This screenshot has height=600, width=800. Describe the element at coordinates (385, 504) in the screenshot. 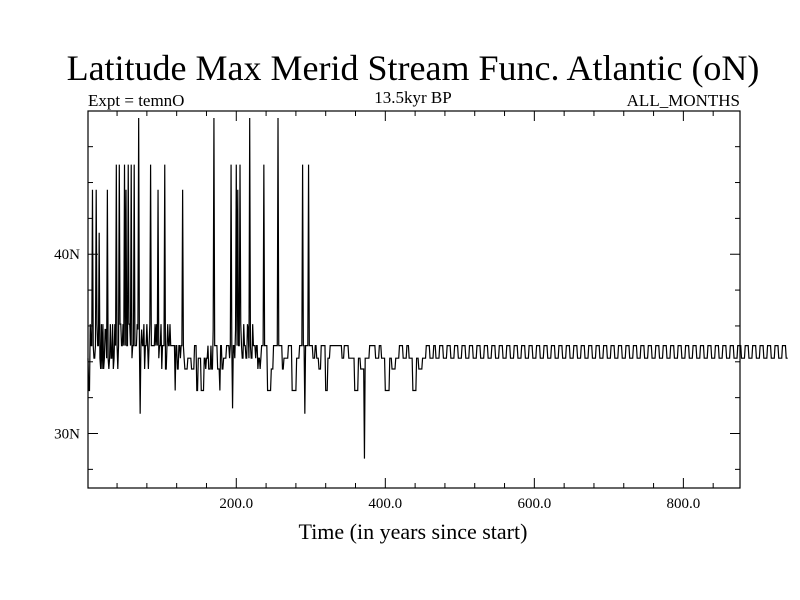

I see `x-tick-label: 400.0` at that location.